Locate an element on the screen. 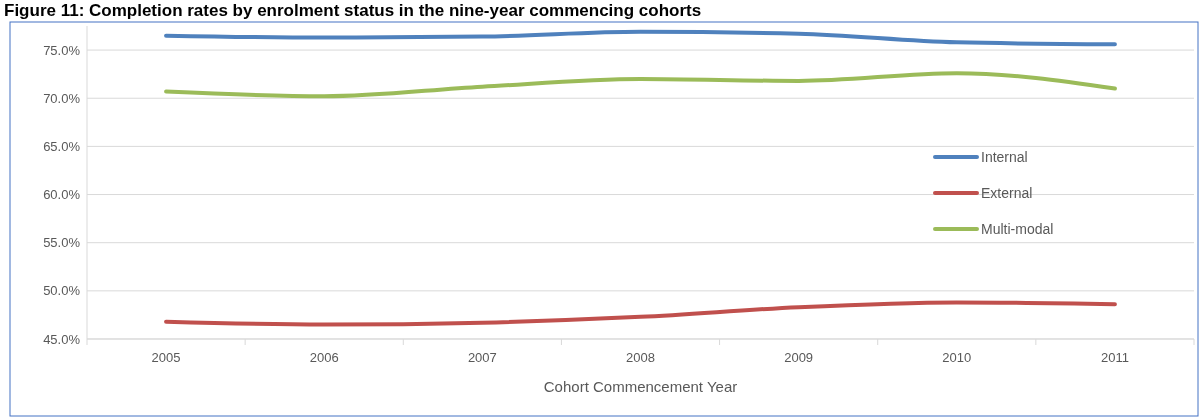 This screenshot has height=418, width=1202. legend-label: Multi-modal is located at coordinates (1017, 228).